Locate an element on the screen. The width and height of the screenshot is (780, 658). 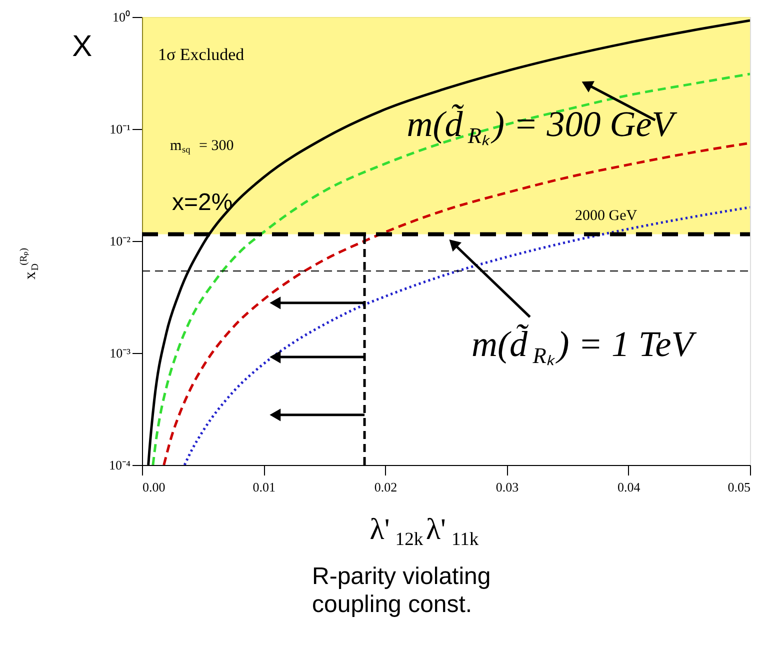
text: R-parity violating coupling const. is located at coordinates (401, 590).